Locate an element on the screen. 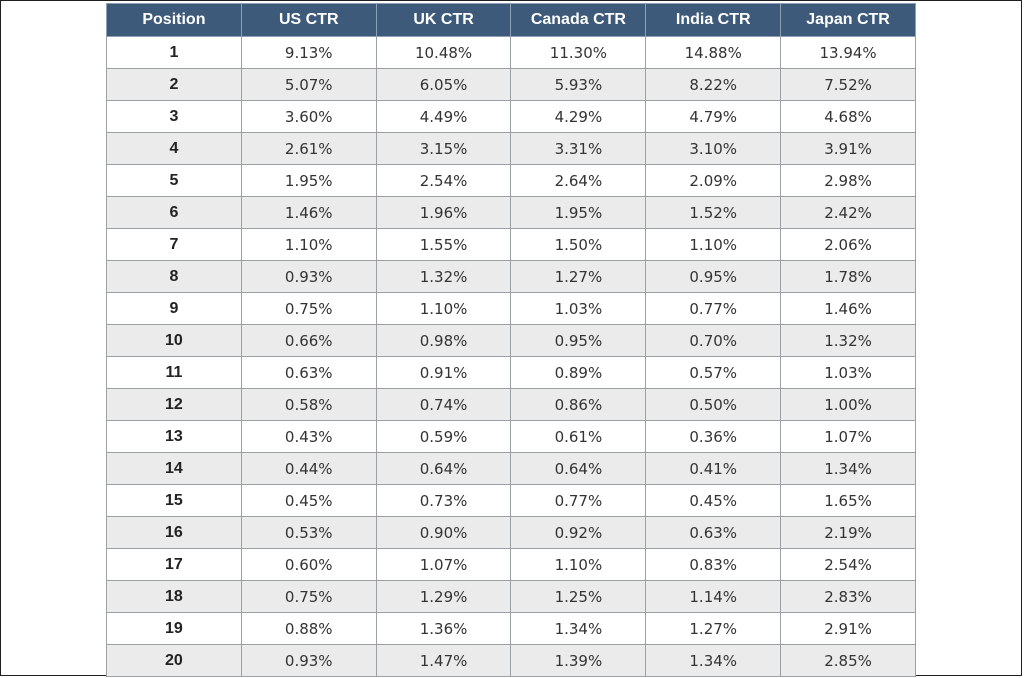 The image size is (1024, 678). ctr-cell: 3.15% is located at coordinates (443, 148).